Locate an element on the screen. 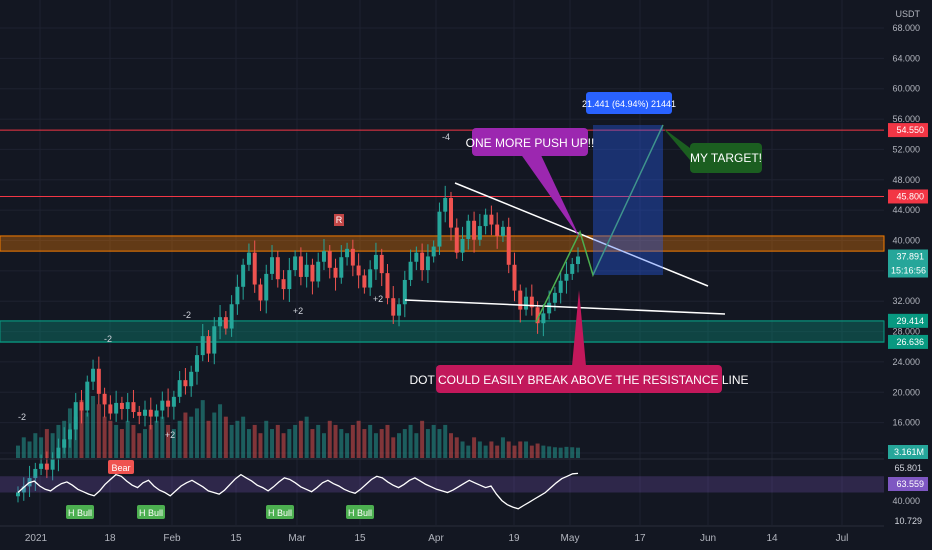  rsi-pane is located at coordinates (442, 484).